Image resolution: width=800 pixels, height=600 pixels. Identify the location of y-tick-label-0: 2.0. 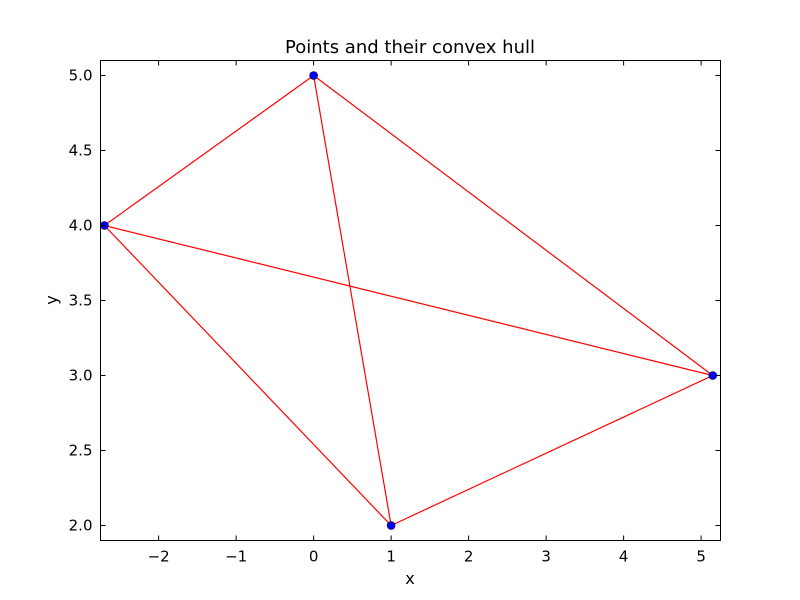
(81, 526).